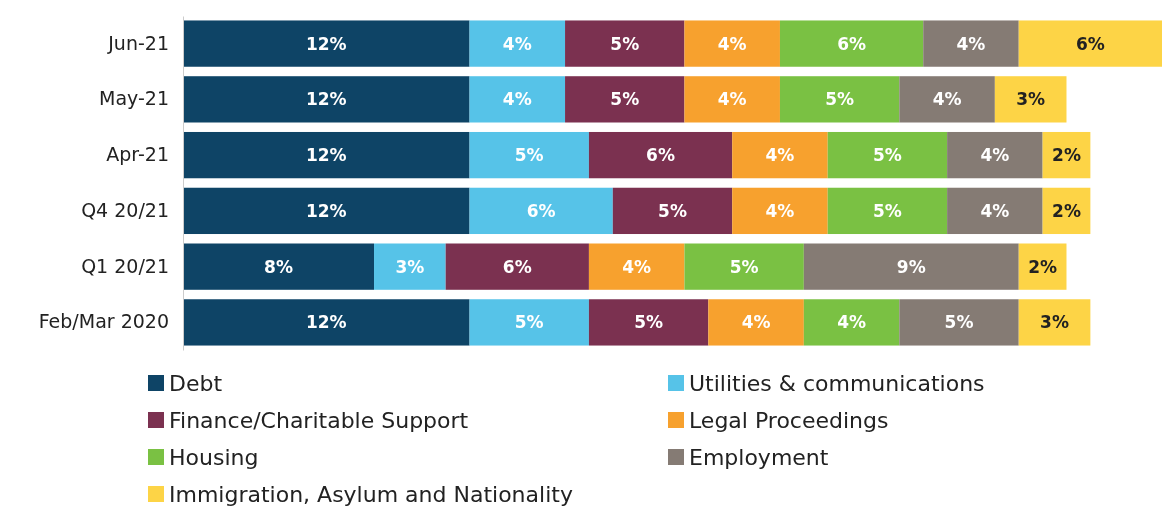  Describe the element at coordinates (134, 98) in the screenshot. I see `y-tick-label: May-21` at that location.